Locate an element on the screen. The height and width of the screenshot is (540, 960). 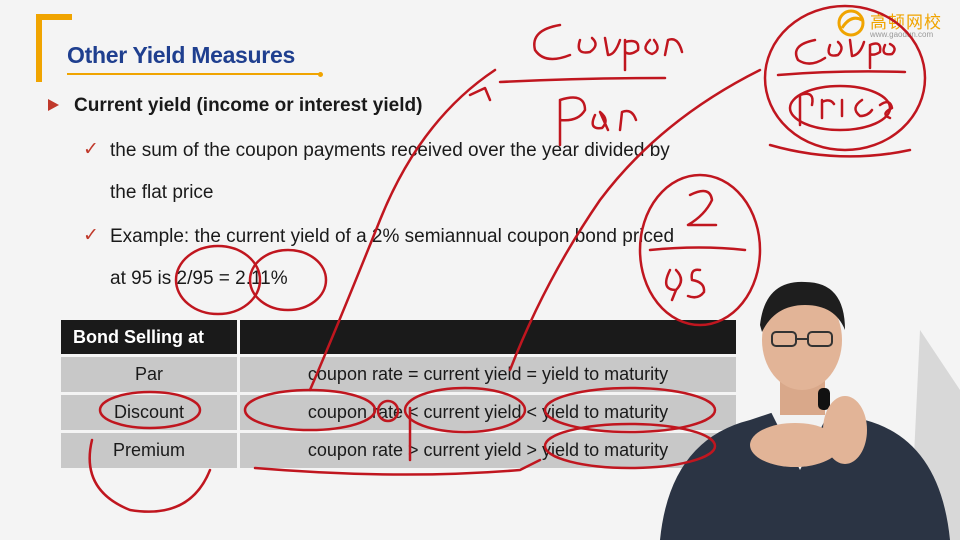
title-bracket-top is located at coordinates (54, 17).